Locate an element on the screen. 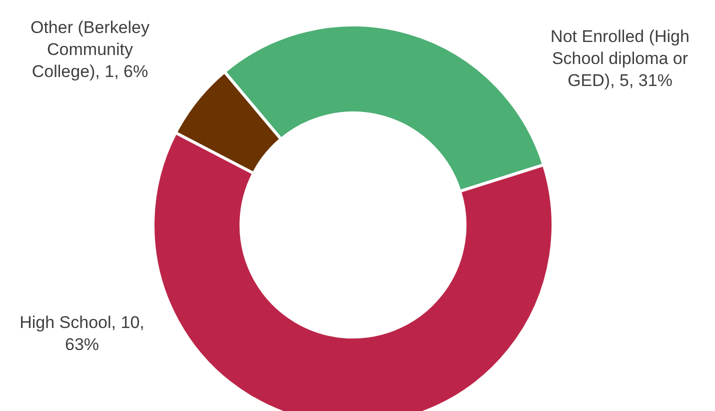 Image resolution: width=715 pixels, height=411 pixels. slice-label: Other (Berkeley Community College), 1, 6% is located at coordinates (90, 49).